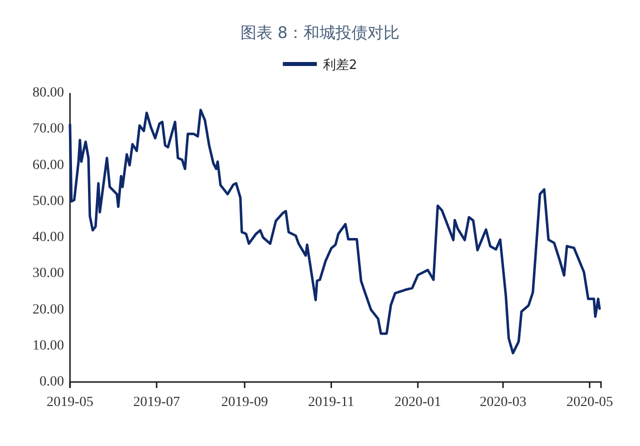 The height and width of the screenshot is (446, 640). I want to click on x-tick-label: 2019-11, so click(331, 402).